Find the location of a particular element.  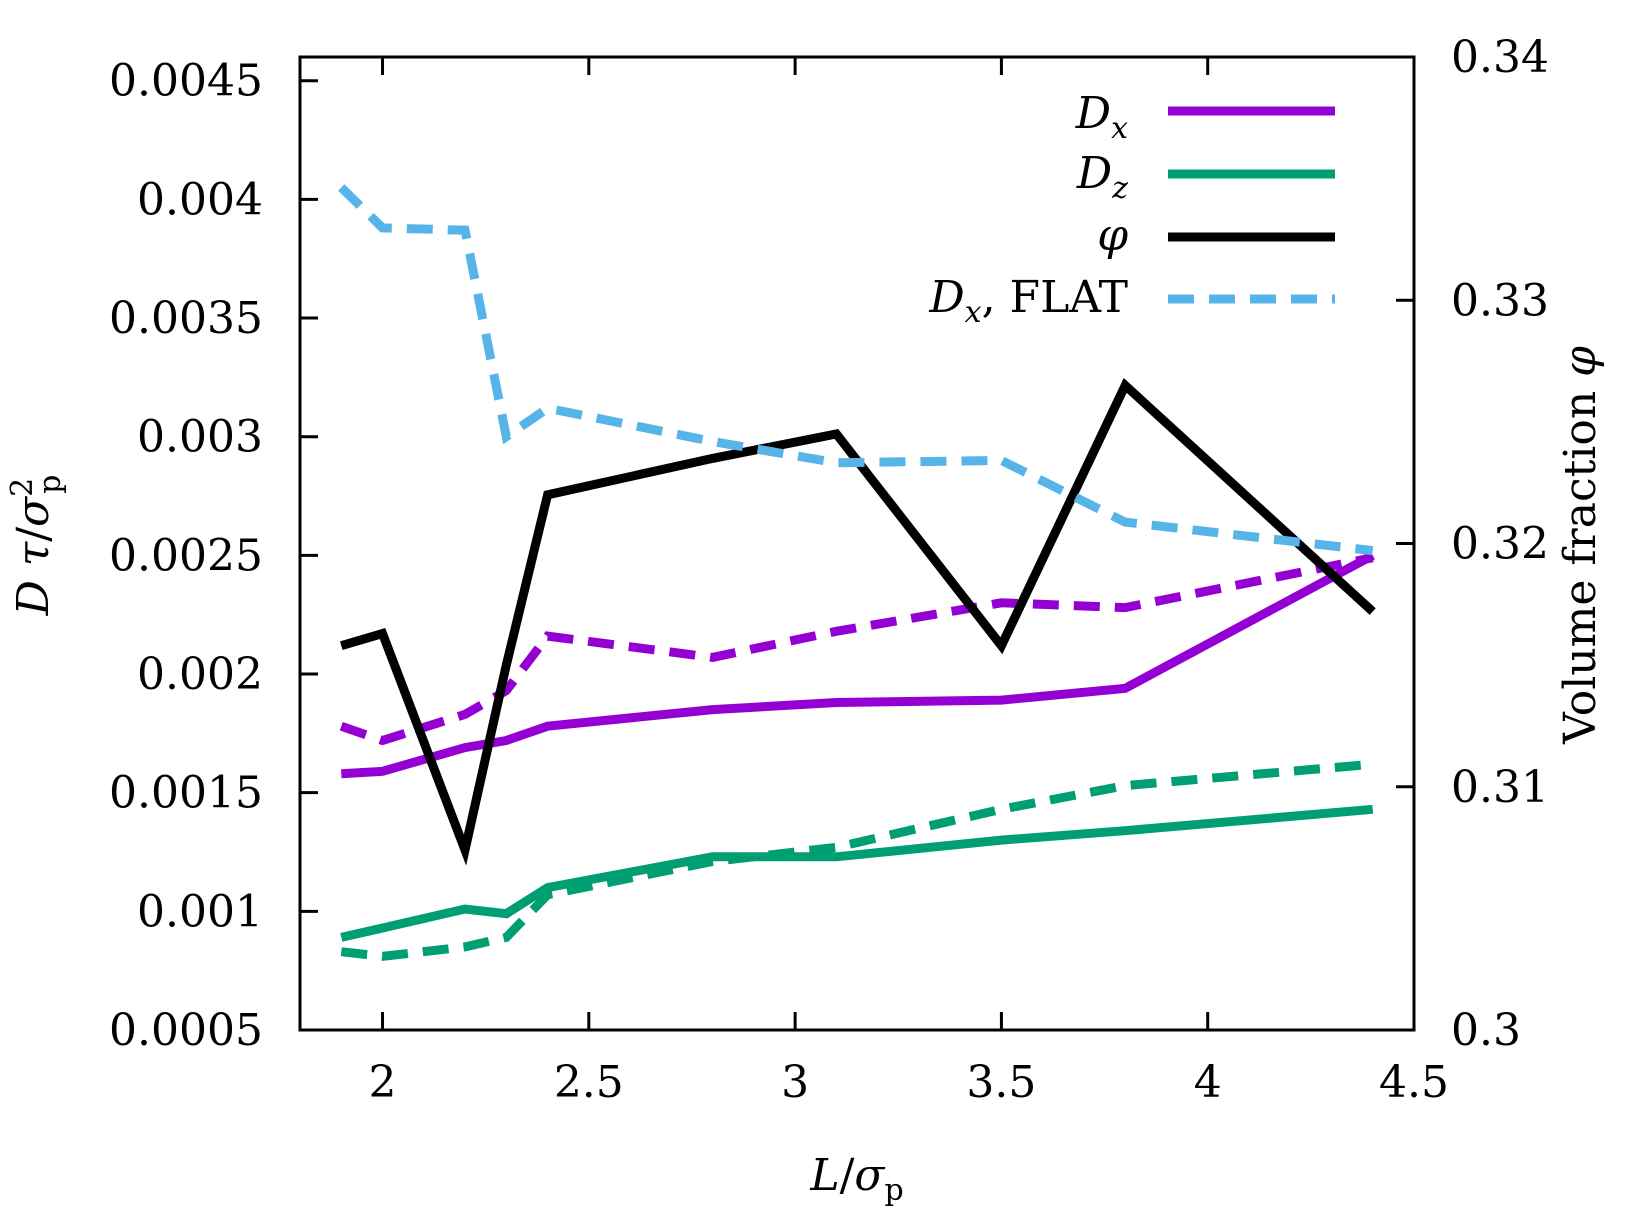

x-tick-label: 3 is located at coordinates (795, 1082).